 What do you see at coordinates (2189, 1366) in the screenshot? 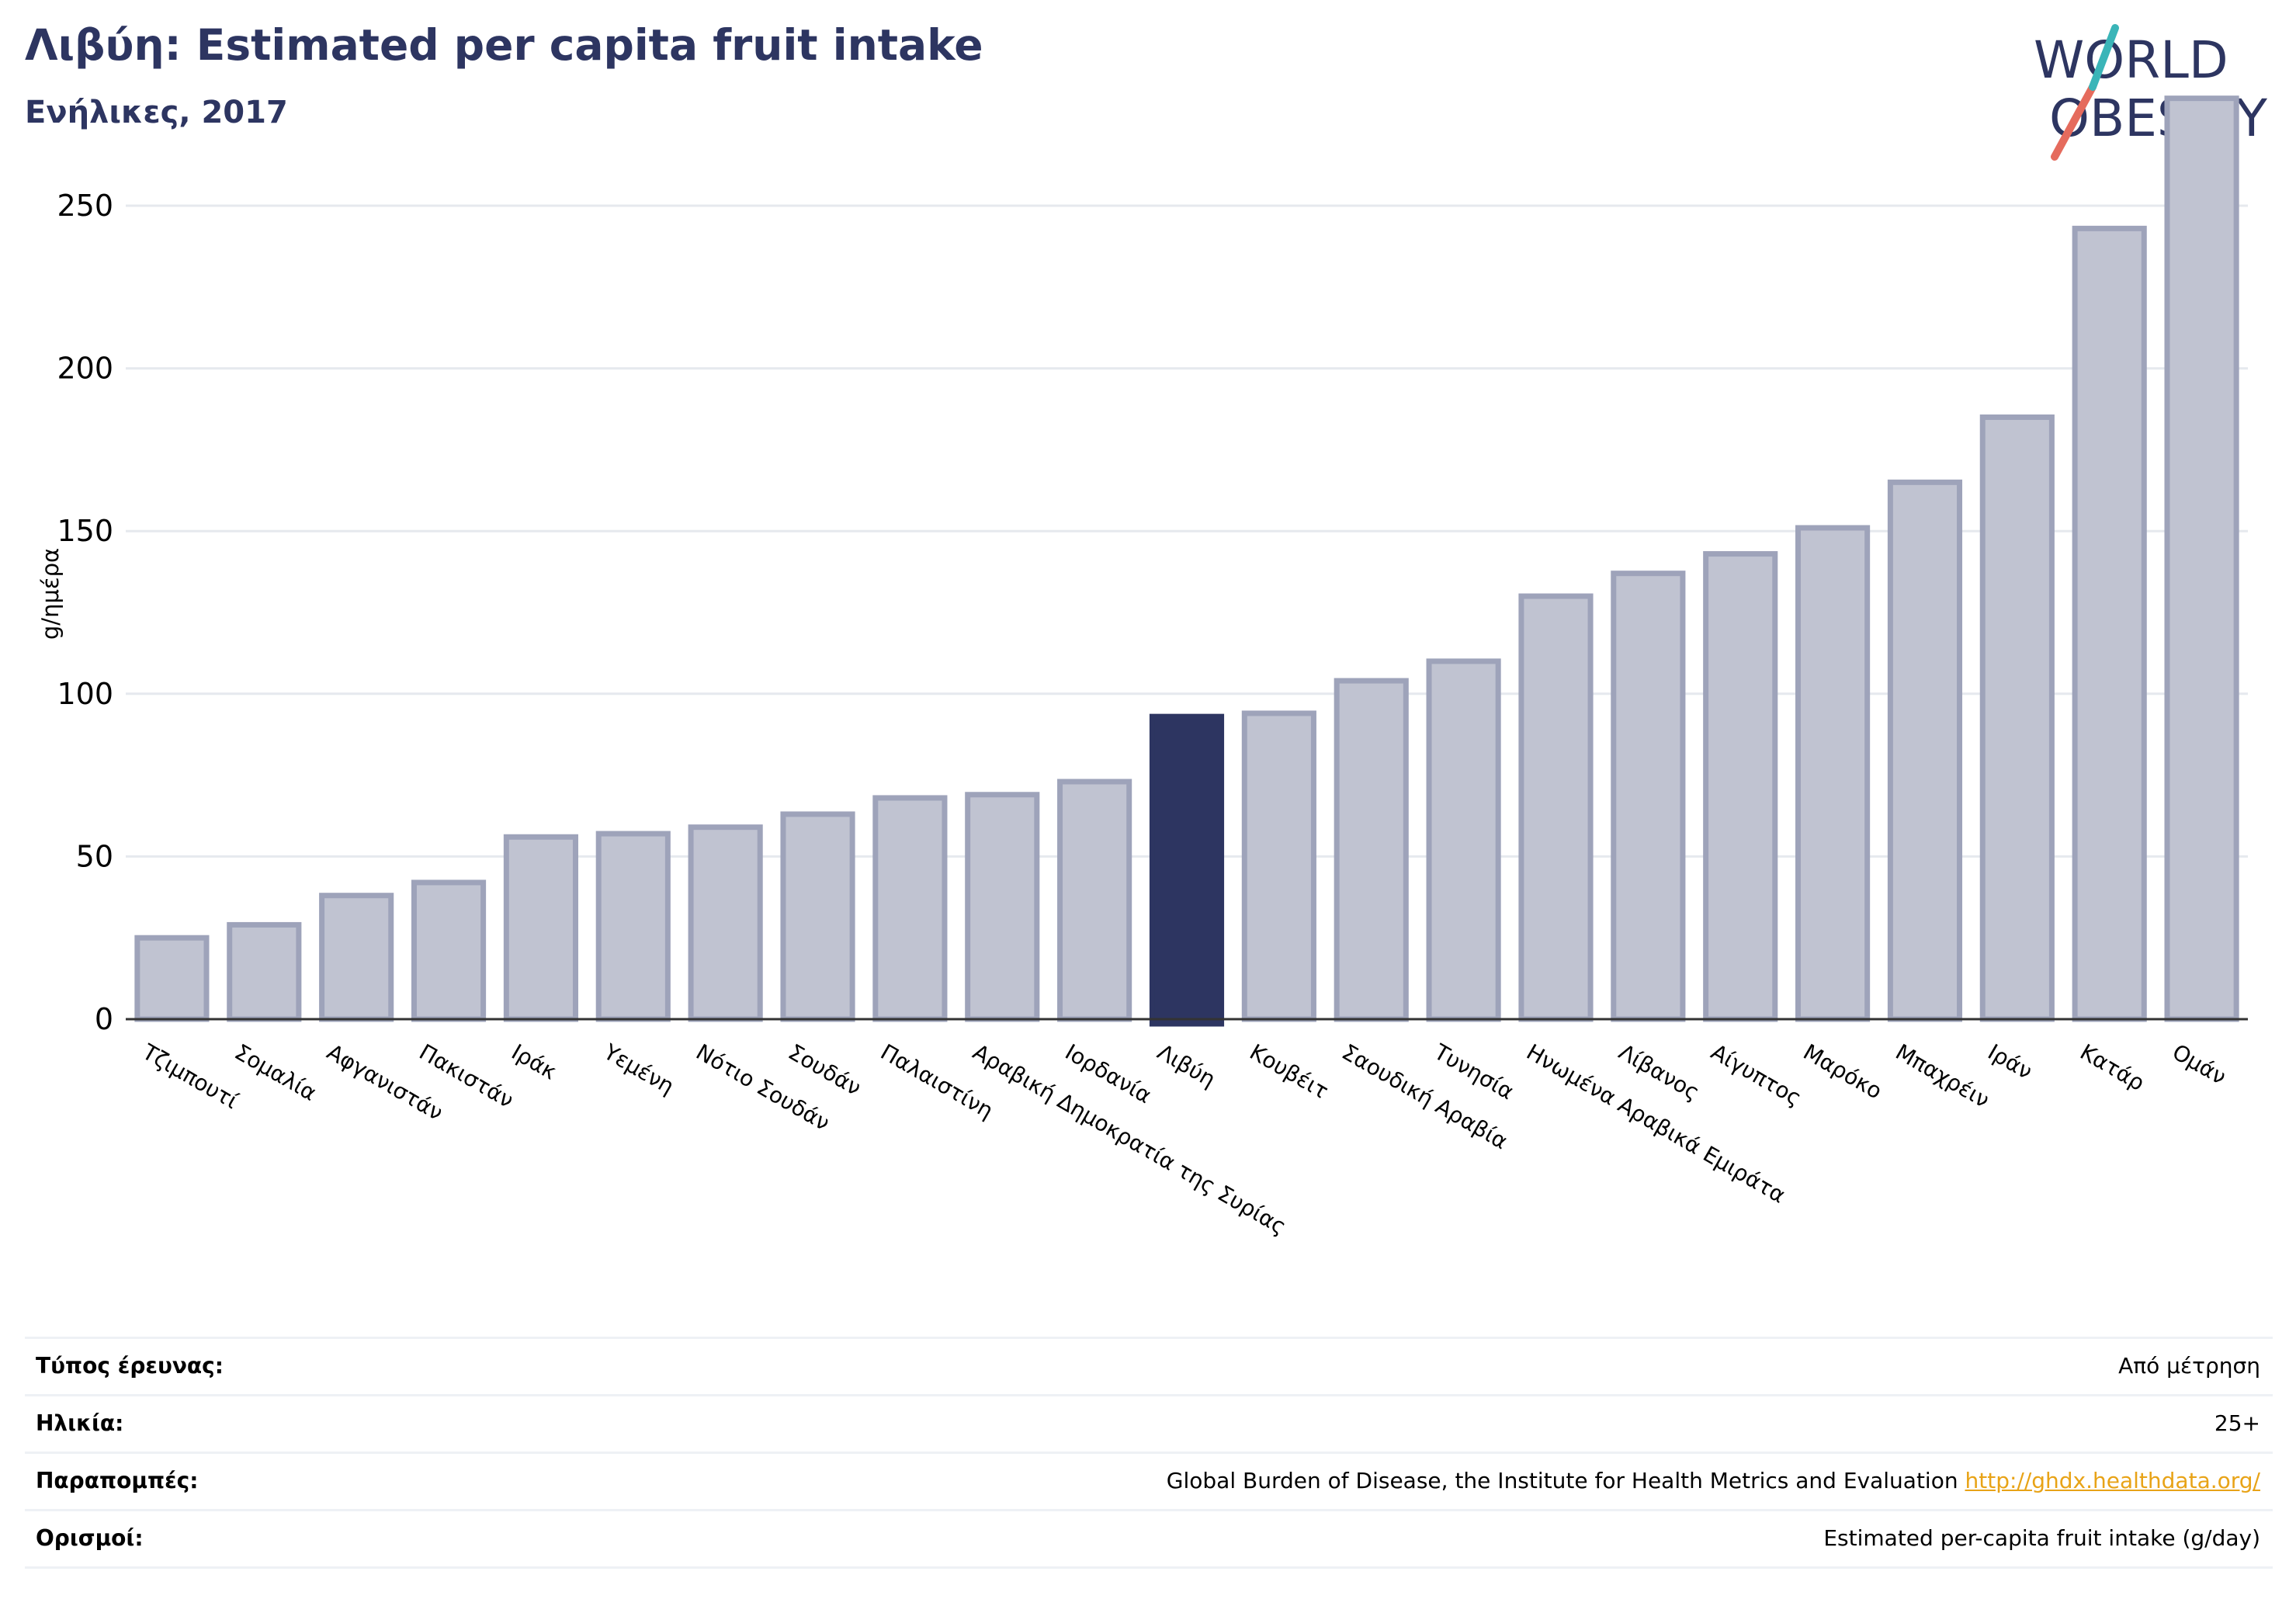
I see `info-value: Από μέτρηση` at bounding box center [2189, 1366].